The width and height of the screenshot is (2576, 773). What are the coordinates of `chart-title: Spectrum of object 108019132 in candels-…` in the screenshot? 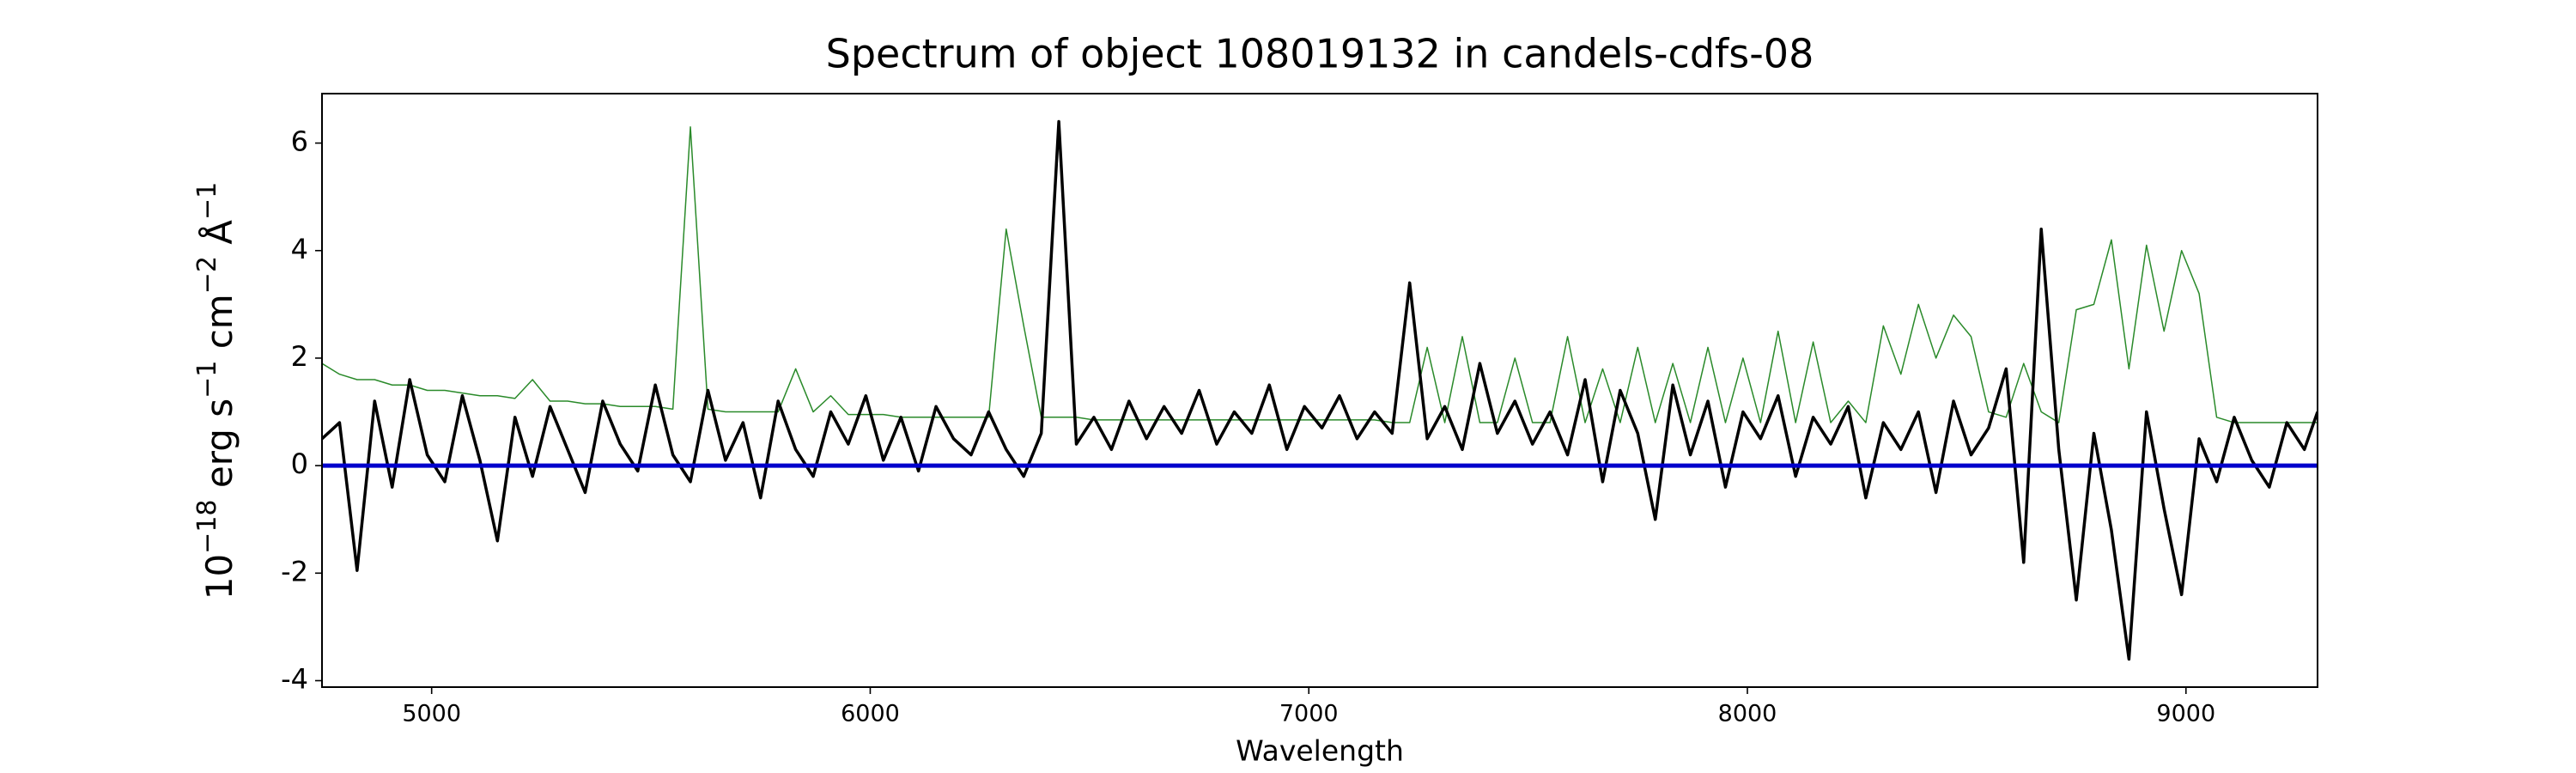 It's located at (1320, 54).